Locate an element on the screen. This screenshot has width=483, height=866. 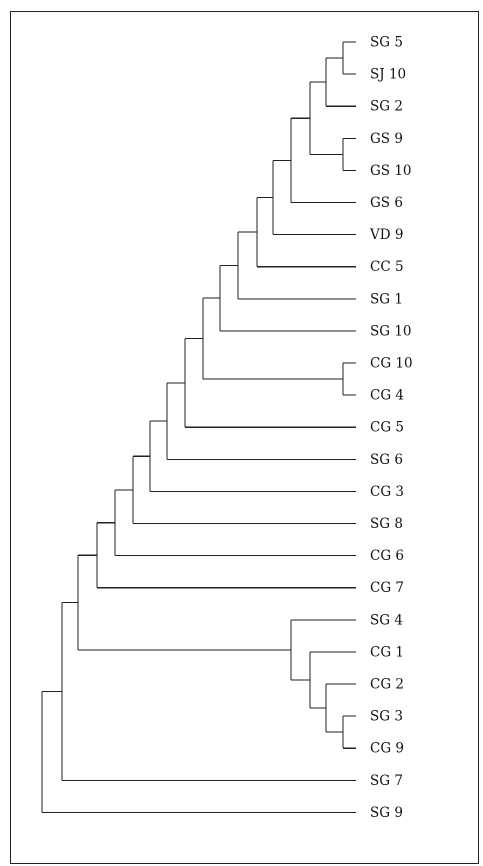
leaf-label: SG 4 is located at coordinates (386, 620).